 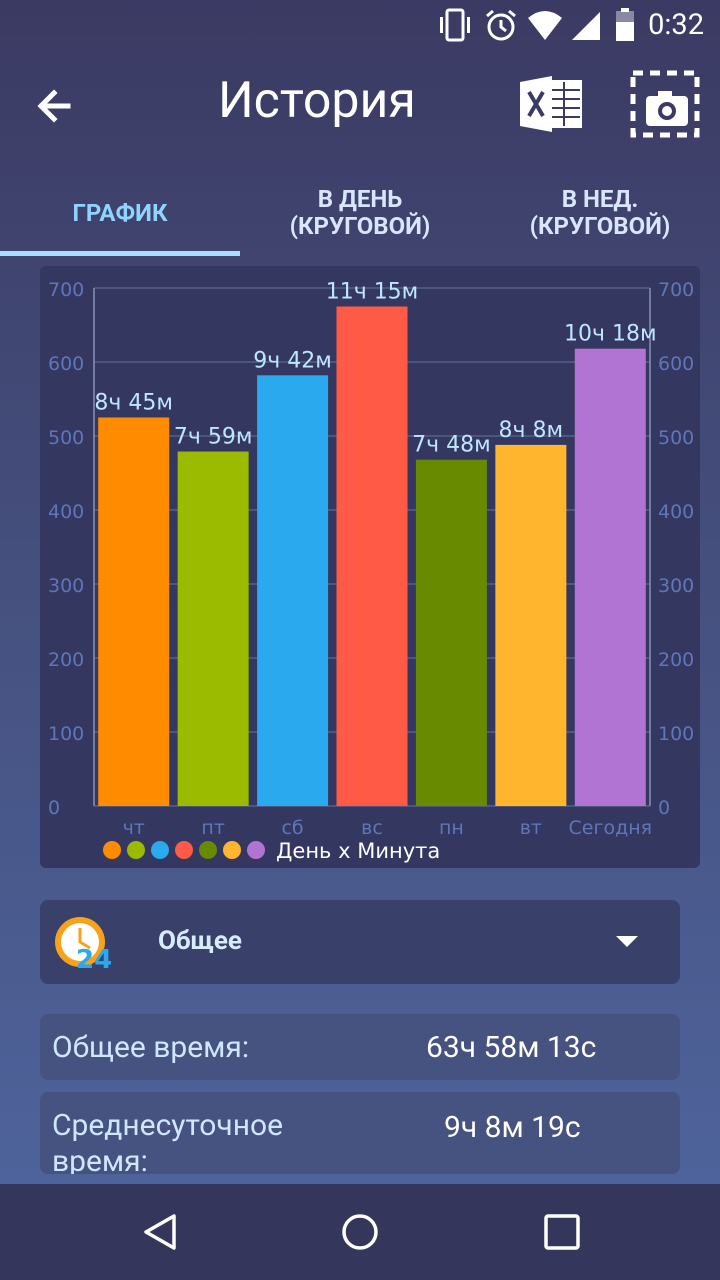 What do you see at coordinates (160, 1232) in the screenshot?
I see `back-triangle-icon` at bounding box center [160, 1232].